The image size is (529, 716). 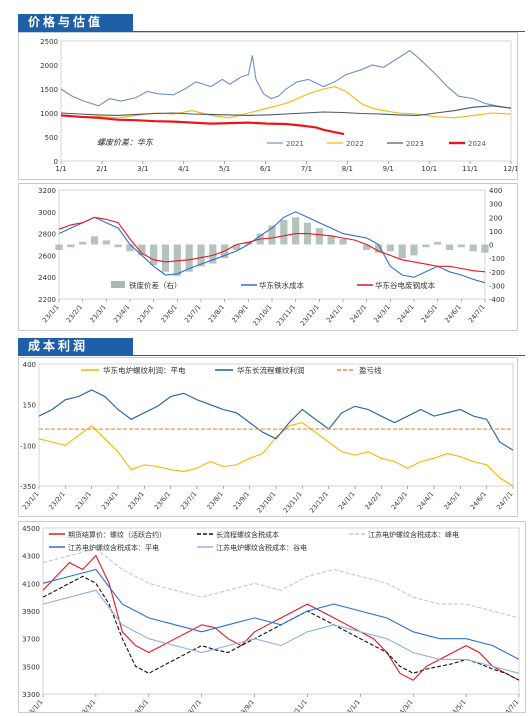 What do you see at coordinates (75, 22) in the screenshot?
I see `section-title-price-valuation: 价格与估值` at bounding box center [75, 22].